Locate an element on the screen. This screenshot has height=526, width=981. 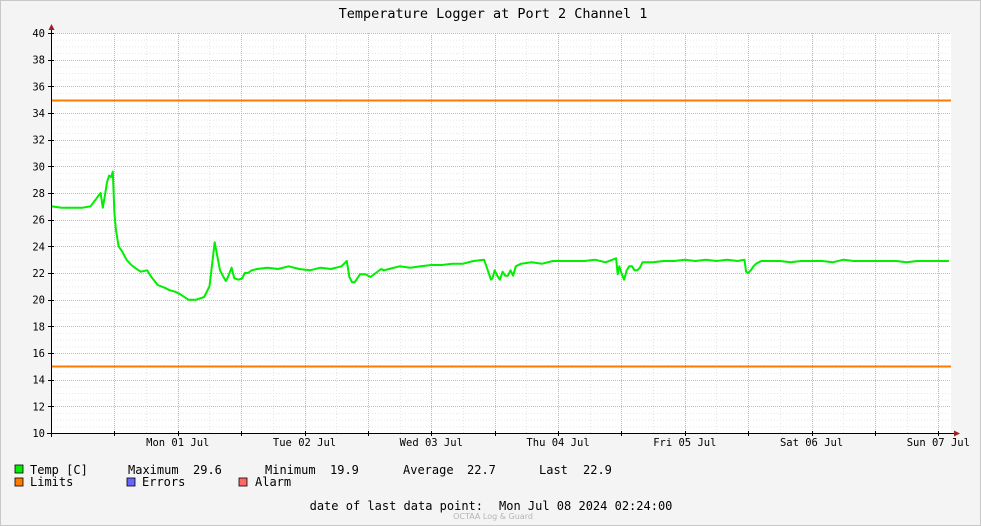
y-axis-arrow is located at coordinates (51, 27).